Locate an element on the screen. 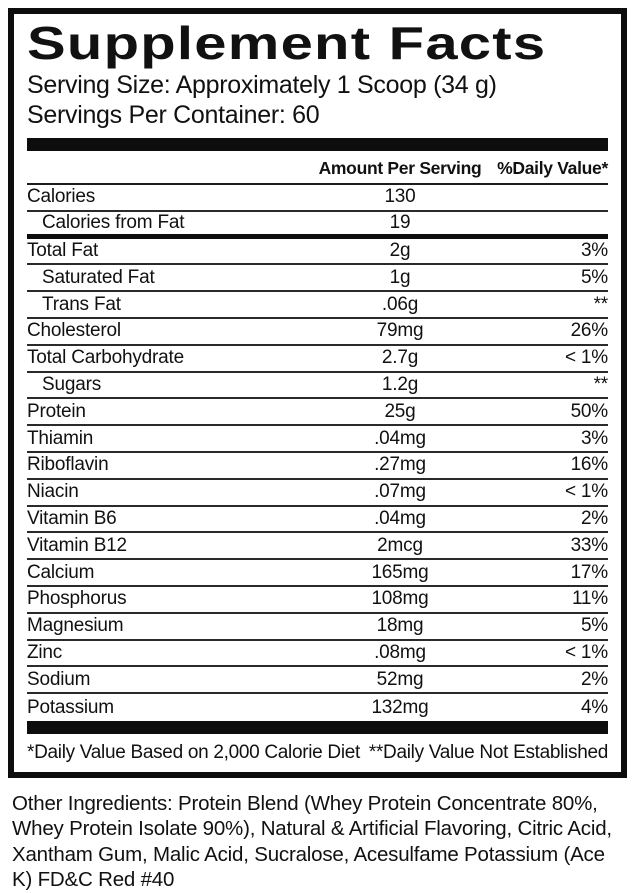  nutrient-row: Phosphorus 108mg 11% is located at coordinates (317, 600).